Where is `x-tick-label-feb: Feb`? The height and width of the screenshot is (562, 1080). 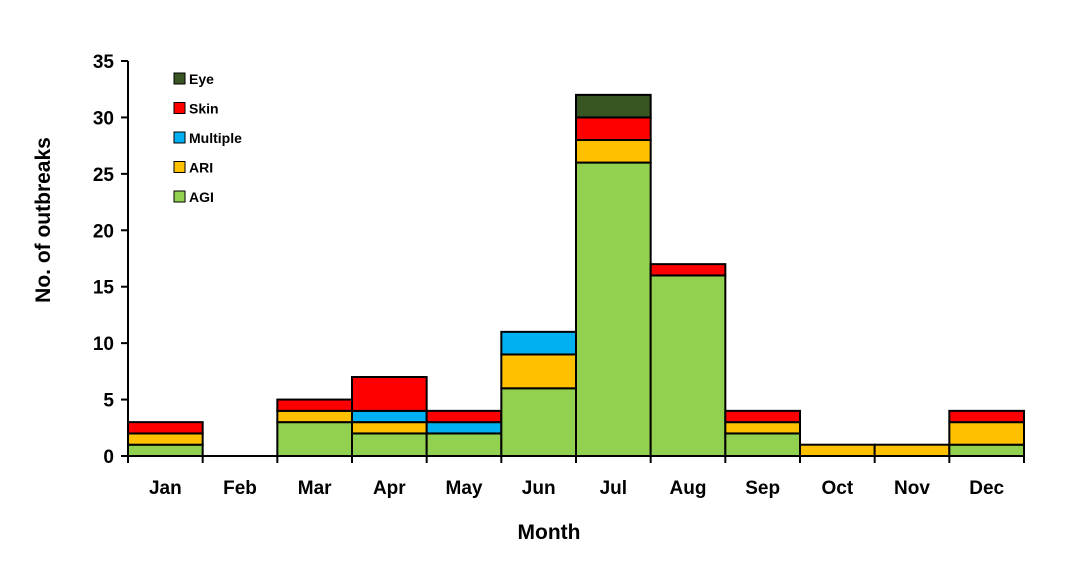 x-tick-label-feb: Feb is located at coordinates (240, 488).